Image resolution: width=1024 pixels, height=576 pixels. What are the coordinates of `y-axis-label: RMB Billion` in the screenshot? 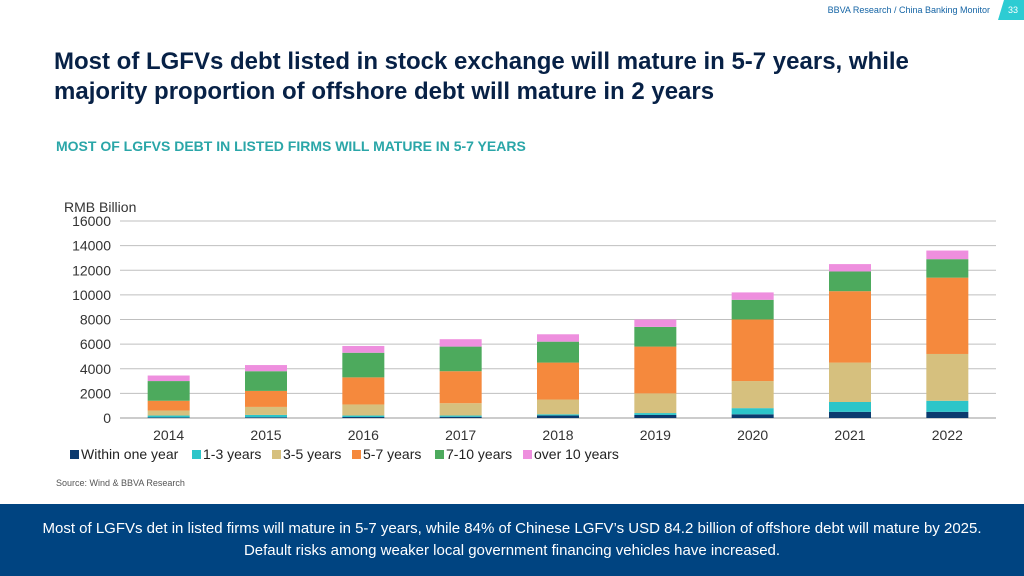 It's located at (100, 207).